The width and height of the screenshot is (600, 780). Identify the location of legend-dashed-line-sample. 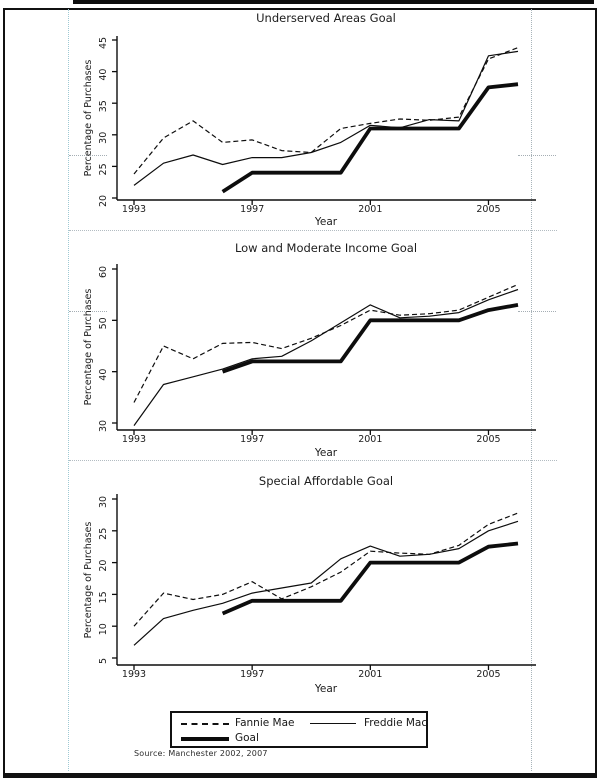
(205, 724).